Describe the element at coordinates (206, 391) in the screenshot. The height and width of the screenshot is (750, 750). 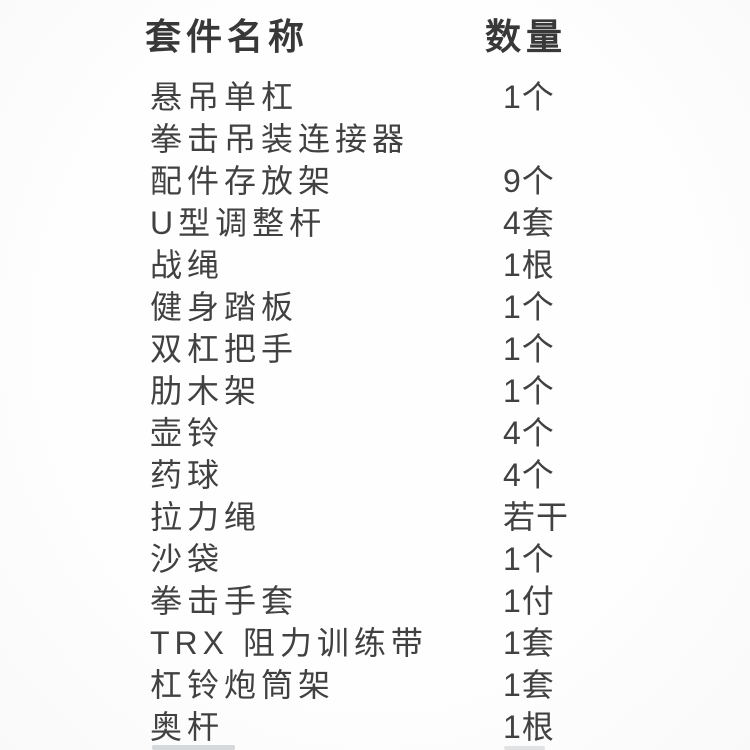
I see `kit-name-cell: 肋木架` at that location.